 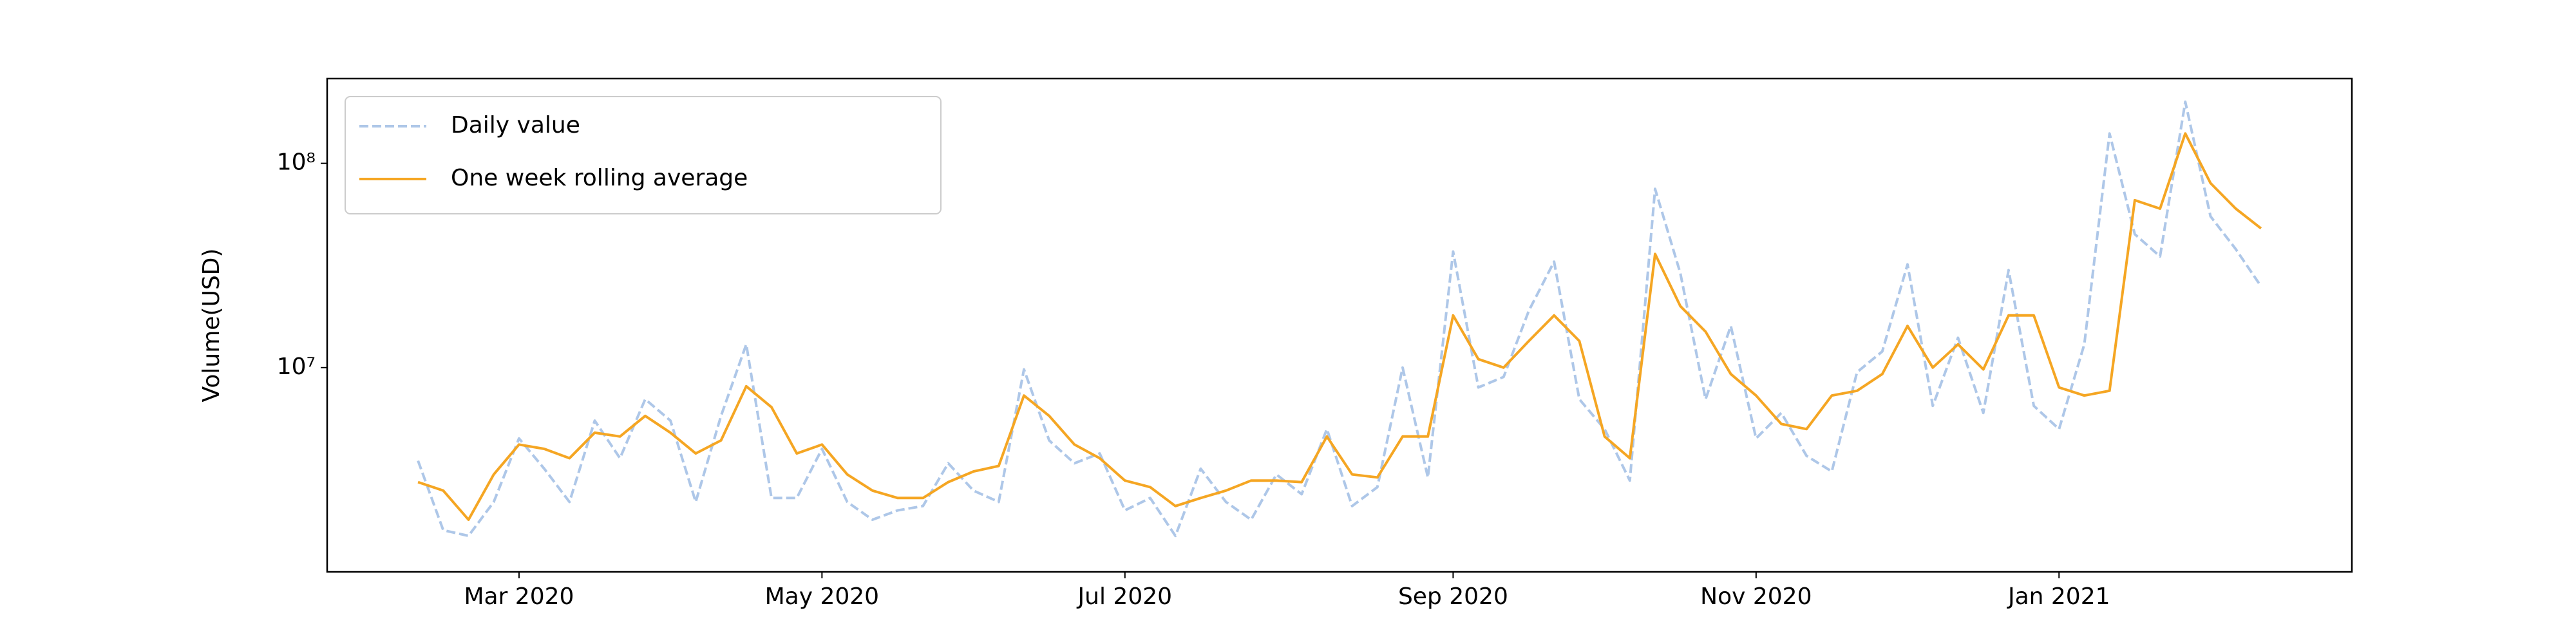 What do you see at coordinates (296, 163) in the screenshot?
I see `y-tick-label: 10⁸` at bounding box center [296, 163].